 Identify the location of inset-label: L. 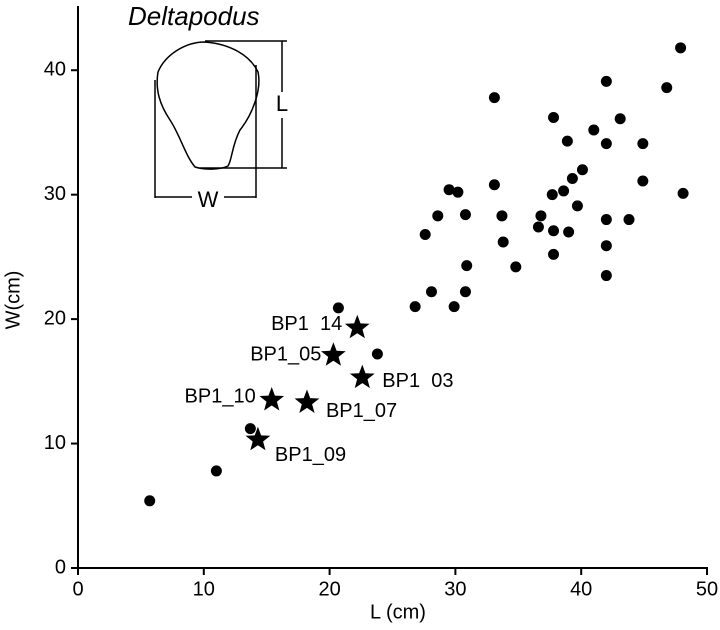
(282, 103).